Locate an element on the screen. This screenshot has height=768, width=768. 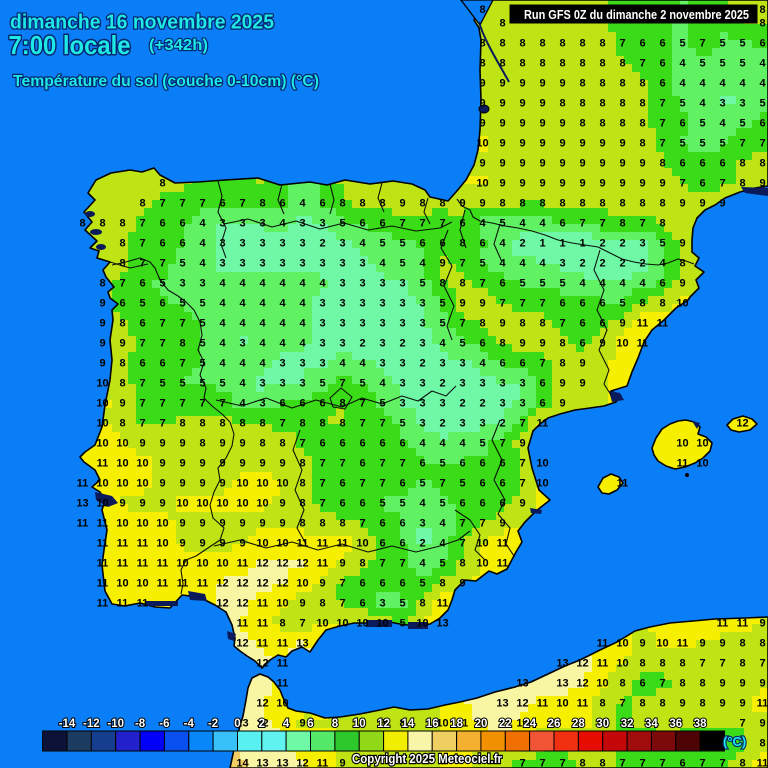
svg-text: 2 is located at coordinates (582, 264).